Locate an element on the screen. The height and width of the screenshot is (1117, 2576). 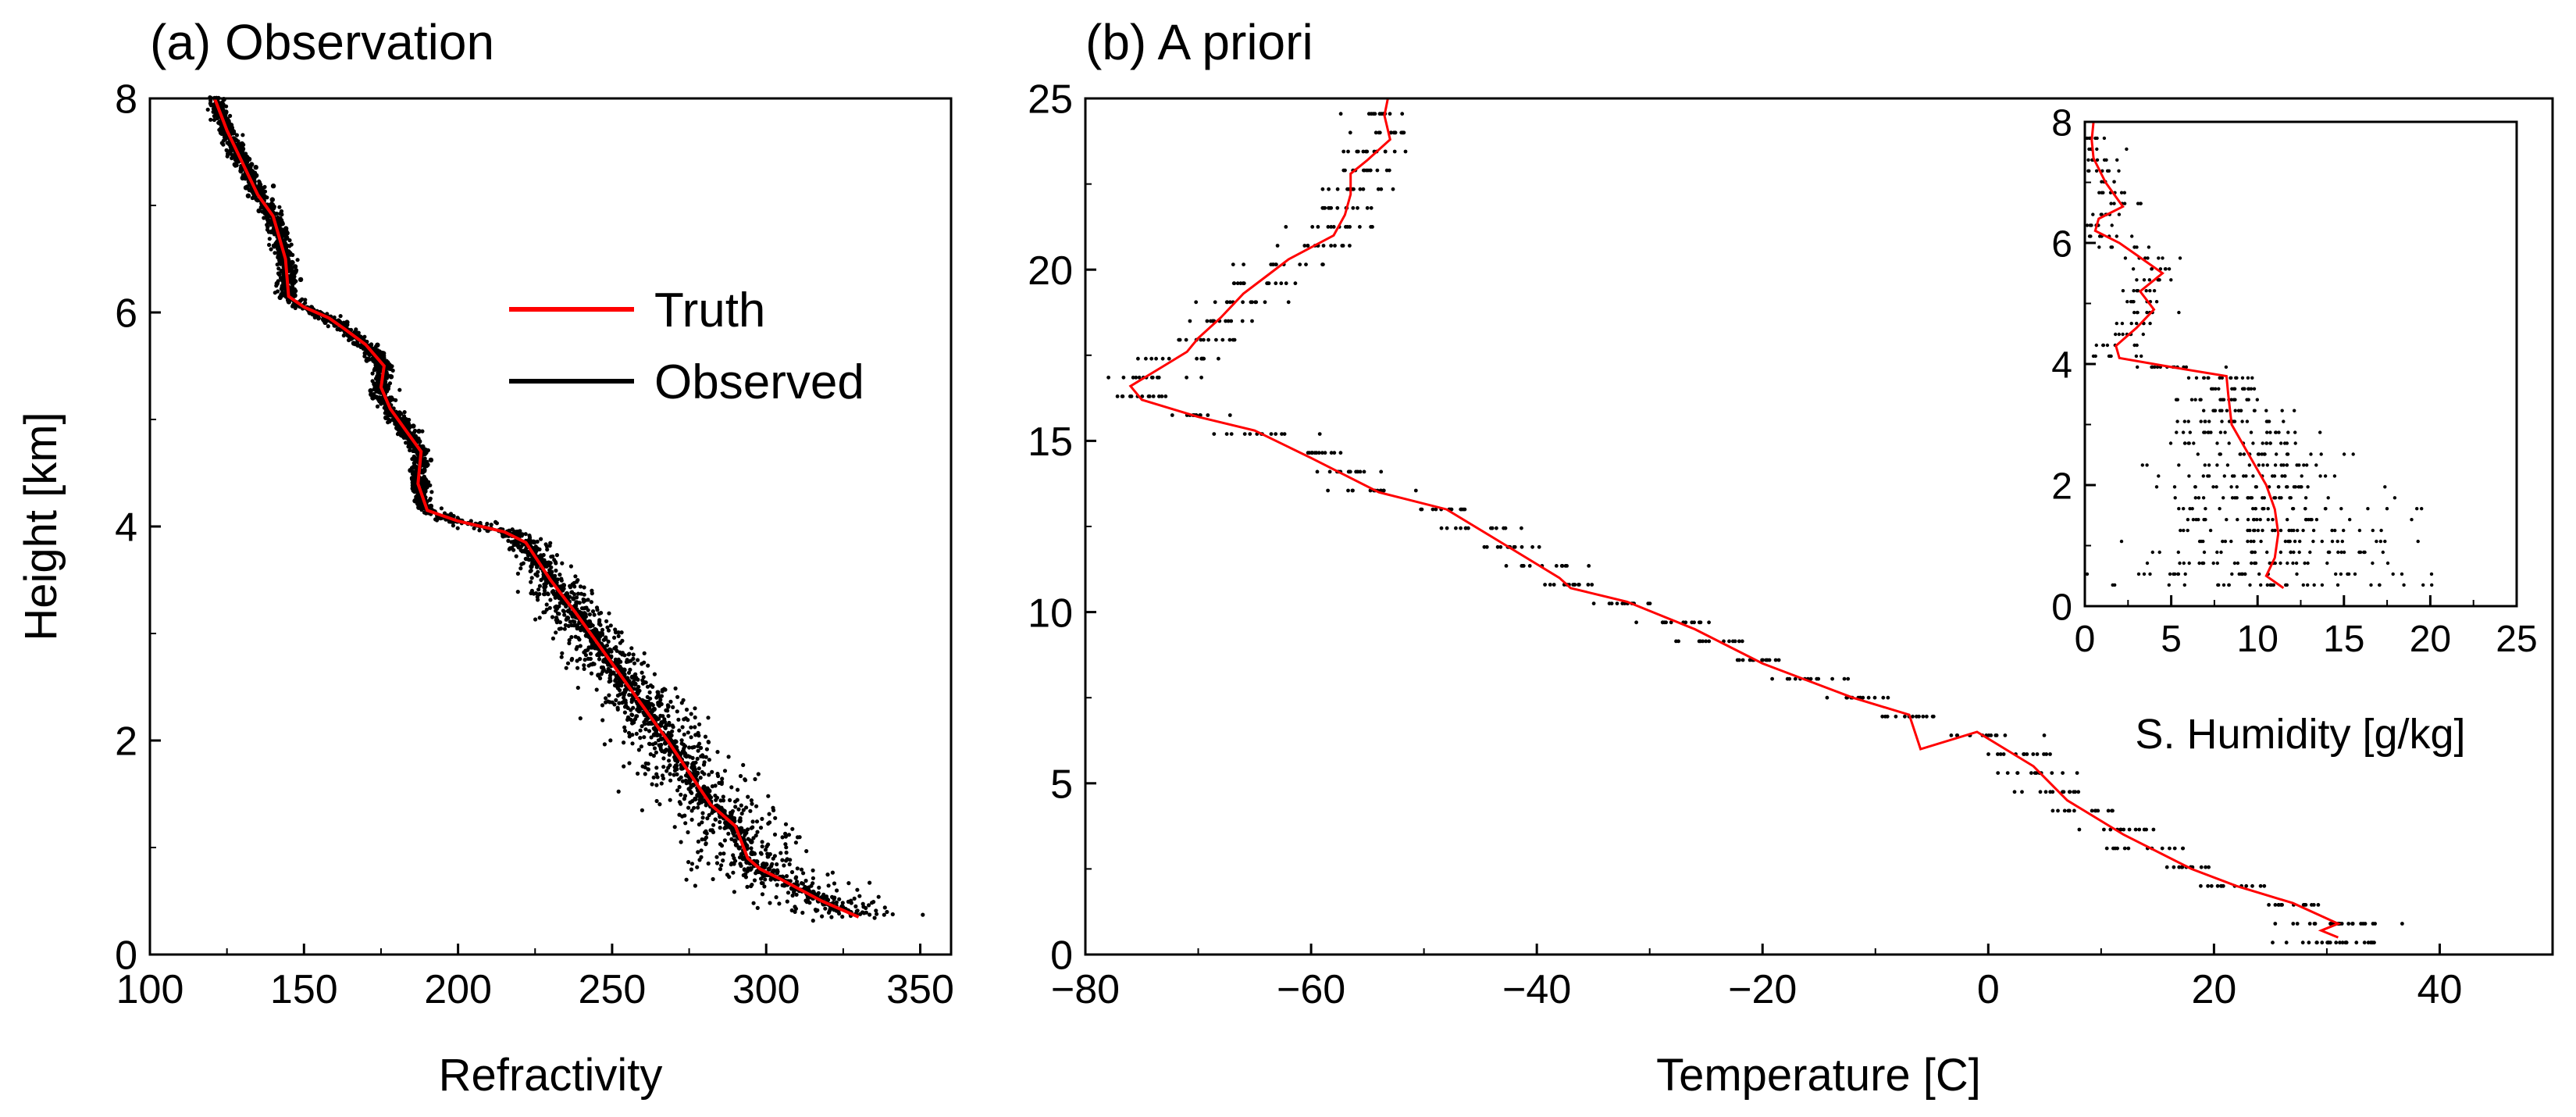
y-tick-label: 4 is located at coordinates (2061, 365).